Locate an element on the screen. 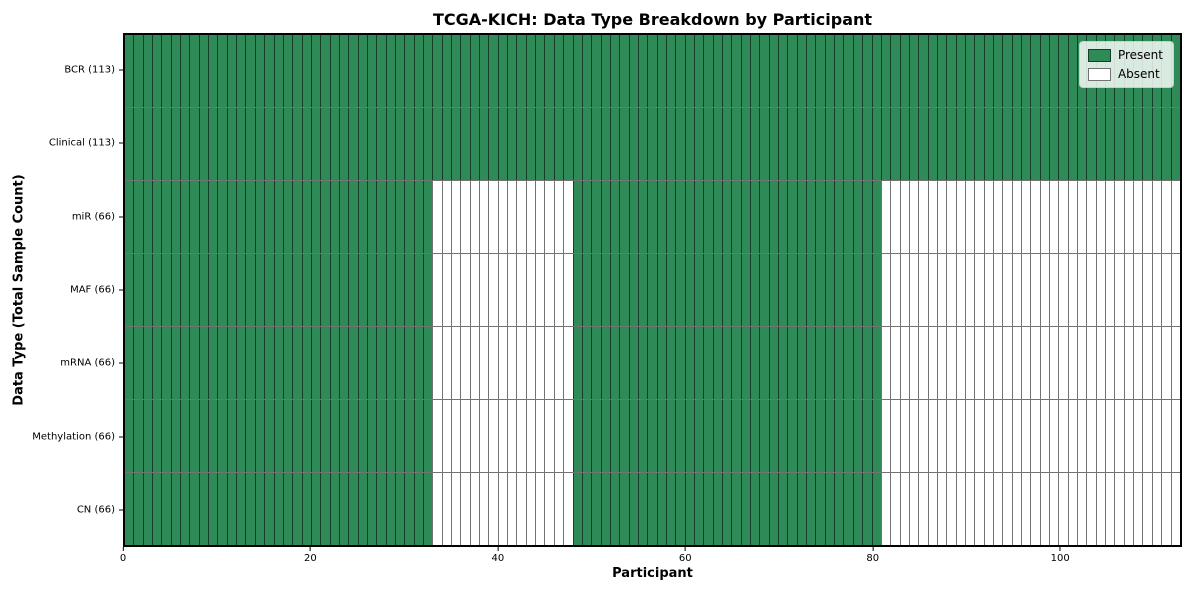  x-tick: 40 is located at coordinates (497, 555).